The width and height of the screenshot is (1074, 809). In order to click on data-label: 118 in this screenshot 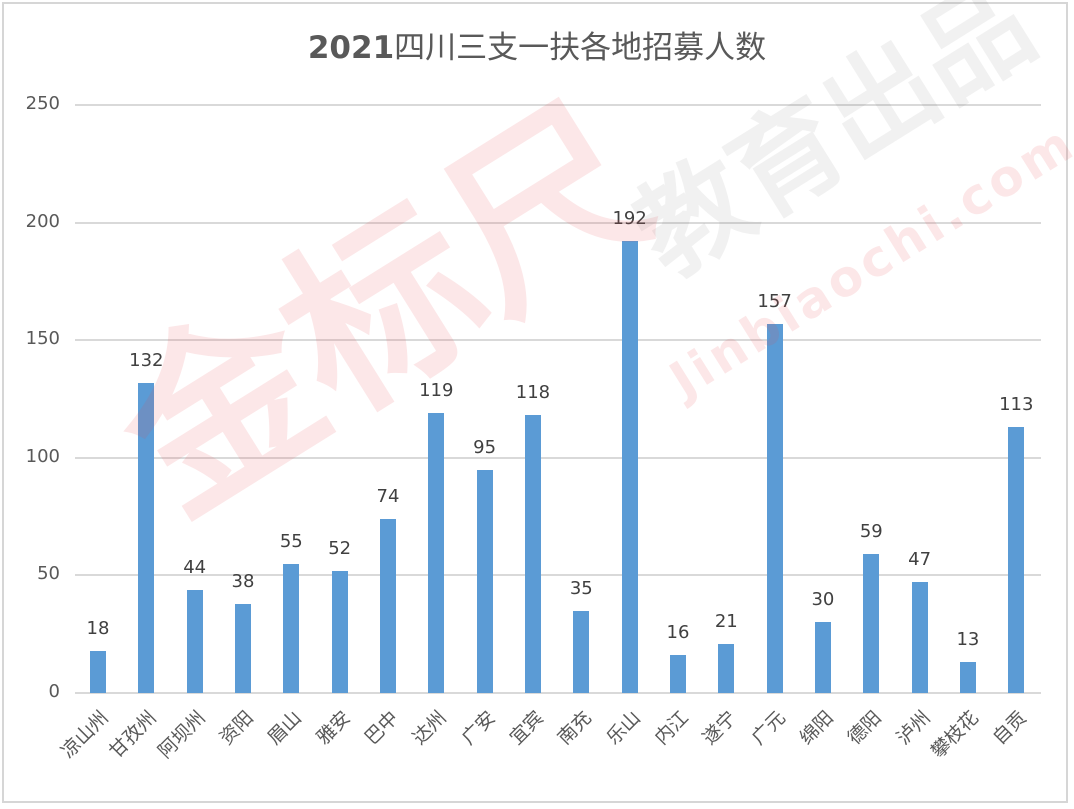, I will do `click(533, 393)`.